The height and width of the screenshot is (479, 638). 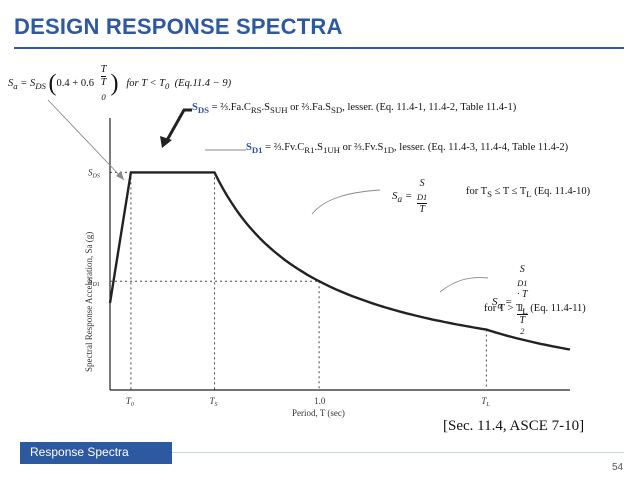 I want to click on footer-bar, so click(x=96, y=453).